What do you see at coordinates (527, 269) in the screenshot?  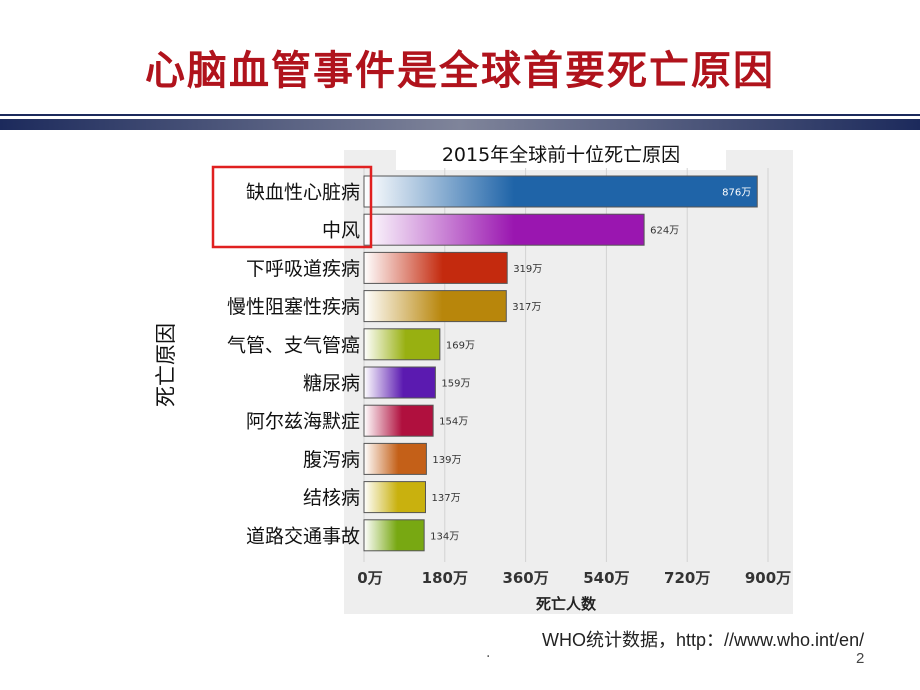 I see `value-label-2: 319万` at bounding box center [527, 269].